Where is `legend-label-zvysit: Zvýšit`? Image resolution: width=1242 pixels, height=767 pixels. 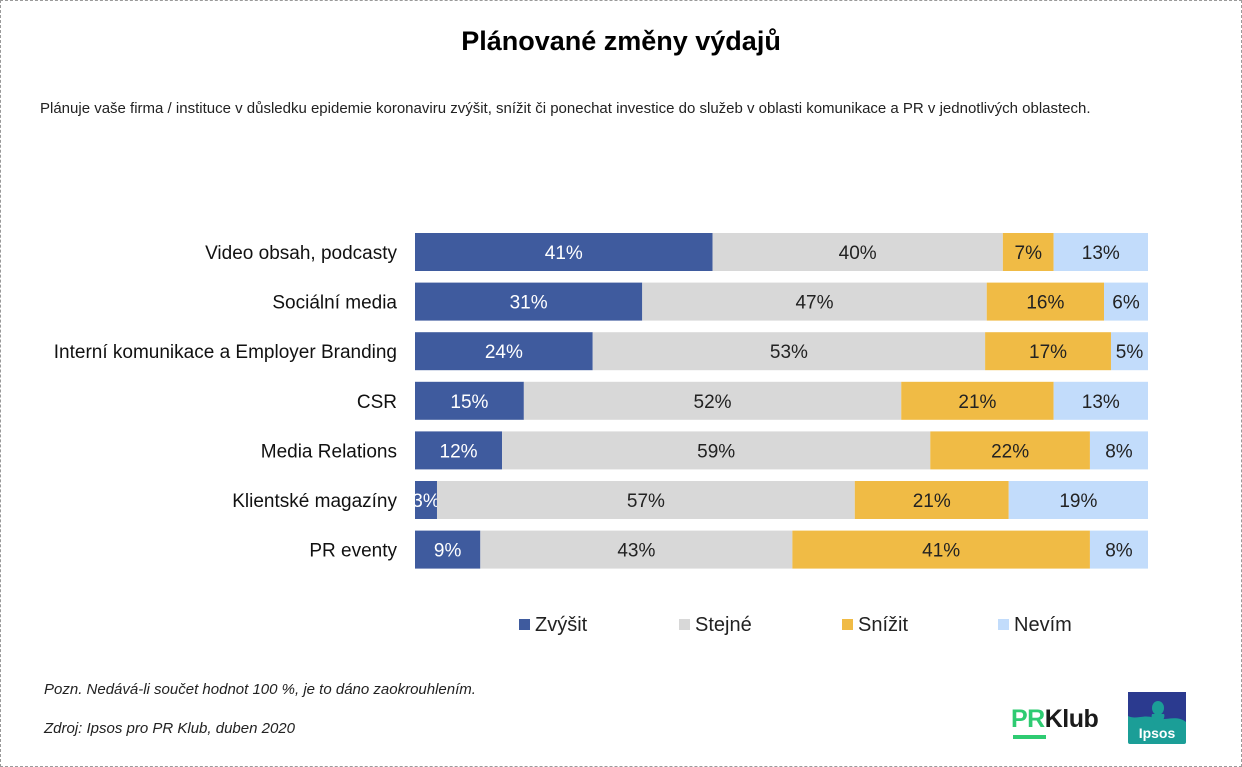 legend-label-zvysit: Zvýšit is located at coordinates (561, 625).